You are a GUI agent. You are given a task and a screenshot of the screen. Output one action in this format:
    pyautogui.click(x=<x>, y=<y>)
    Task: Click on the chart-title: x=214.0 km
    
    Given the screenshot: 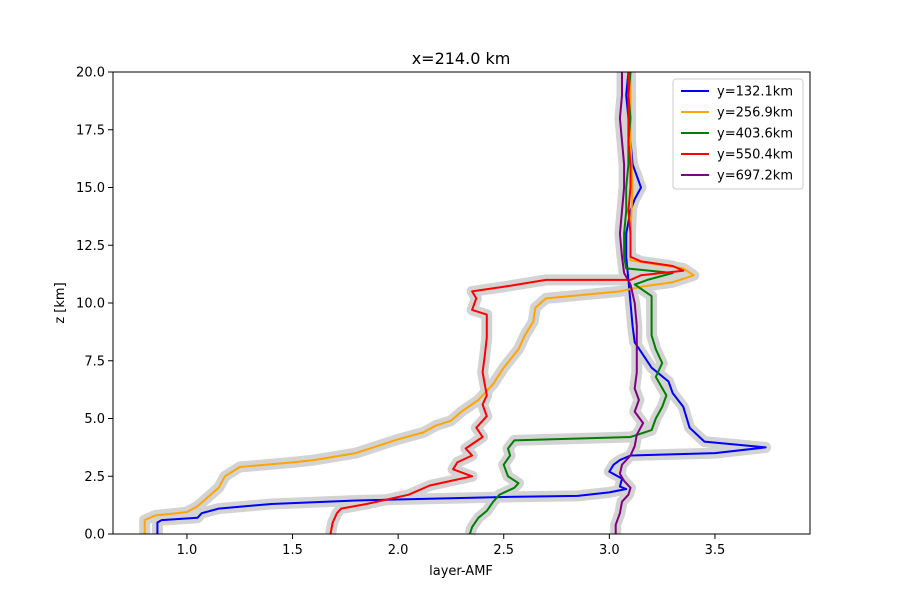 What is the action you would take?
    pyautogui.click(x=461, y=58)
    